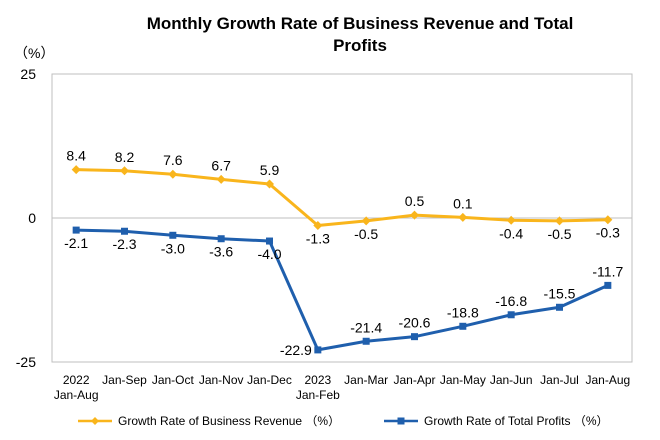 The width and height of the screenshot is (660, 440). Describe the element at coordinates (26, 362) in the screenshot. I see `y-tick-label: -25` at that location.